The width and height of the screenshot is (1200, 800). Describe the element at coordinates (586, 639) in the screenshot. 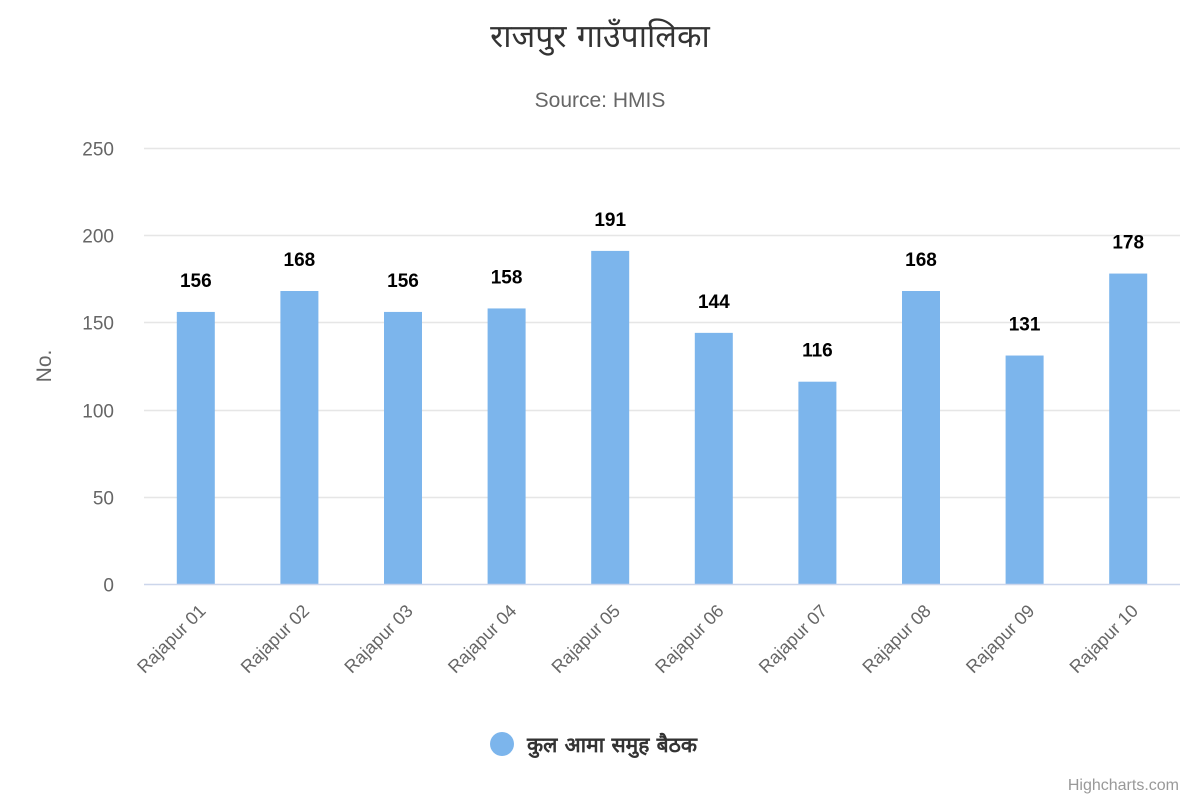

I see `x-tick-label: Rajapur 05` at that location.